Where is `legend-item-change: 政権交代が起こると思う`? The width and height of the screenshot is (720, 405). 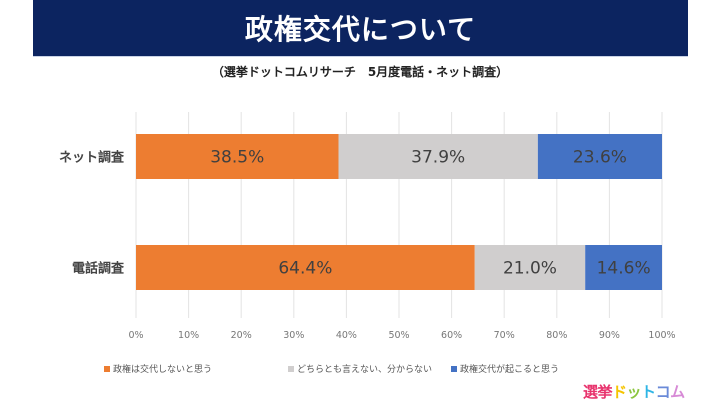
legend-item-change: 政権交代が起こると思う is located at coordinates (505, 368).